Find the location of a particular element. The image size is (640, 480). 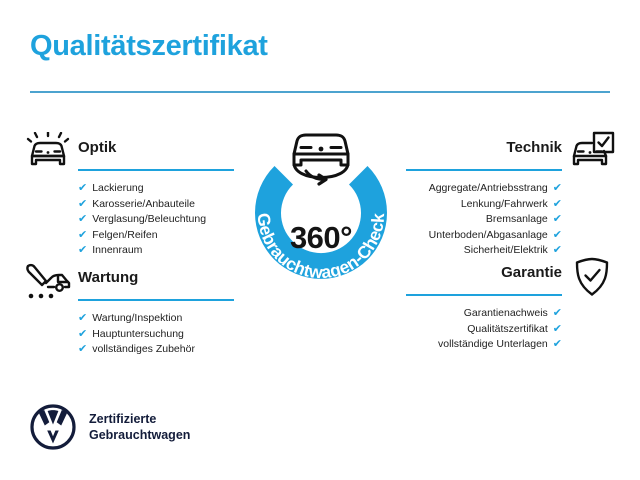

footer-logo-block: Zertifizierte Gebrauchtwagen is located at coordinates (110, 427).